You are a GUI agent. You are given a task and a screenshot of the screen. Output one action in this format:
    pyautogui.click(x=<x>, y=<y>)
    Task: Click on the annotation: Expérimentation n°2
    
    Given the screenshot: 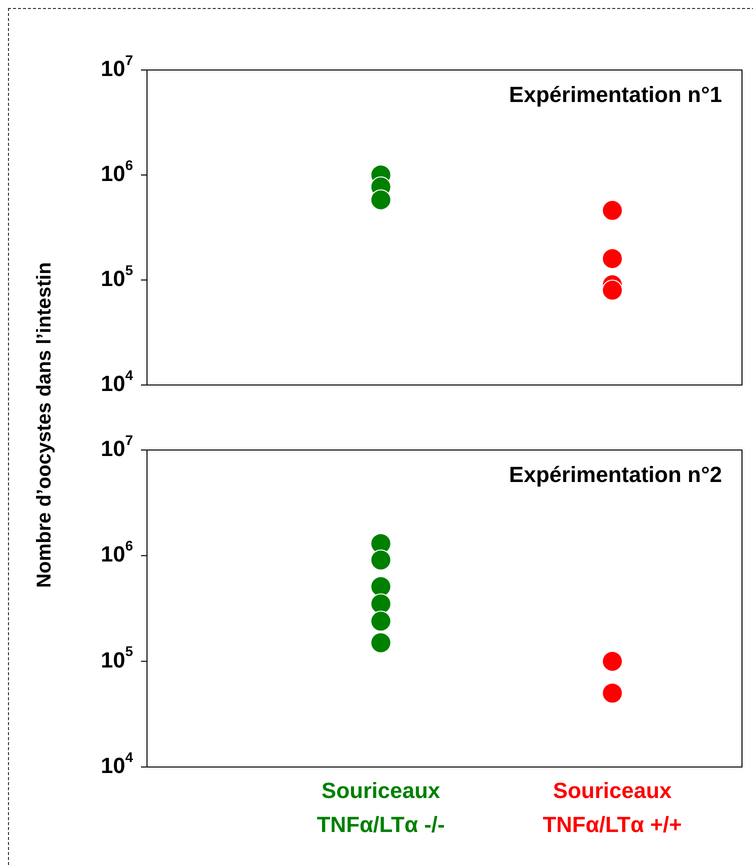 What is the action you would take?
    pyautogui.click(x=615, y=475)
    